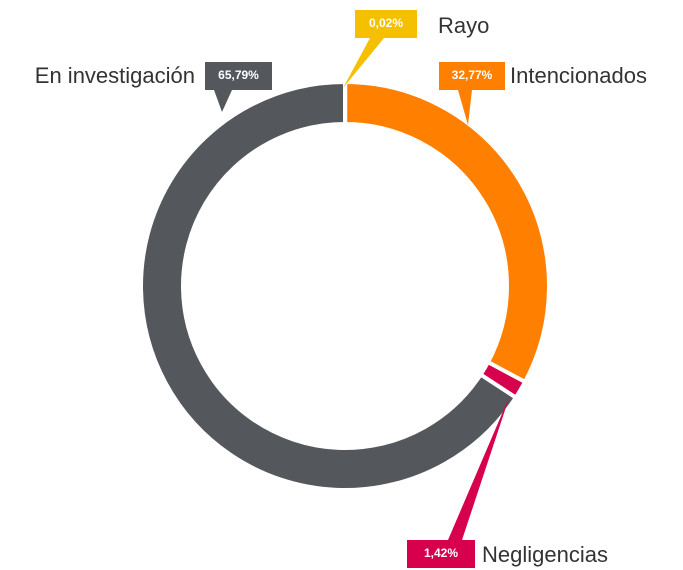 The height and width of the screenshot is (570, 683). What do you see at coordinates (463, 25) in the screenshot?
I see `category-label: Rayo` at bounding box center [463, 25].